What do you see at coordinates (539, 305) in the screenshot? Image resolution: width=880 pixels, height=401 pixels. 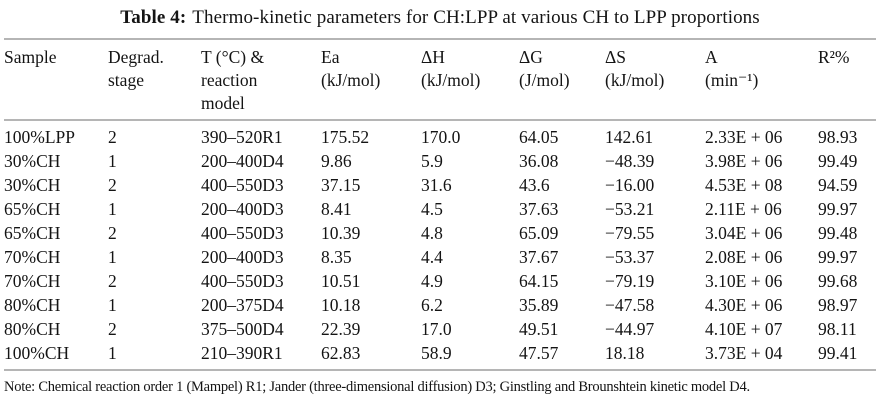 I see `table-cell: 35.89` at bounding box center [539, 305].